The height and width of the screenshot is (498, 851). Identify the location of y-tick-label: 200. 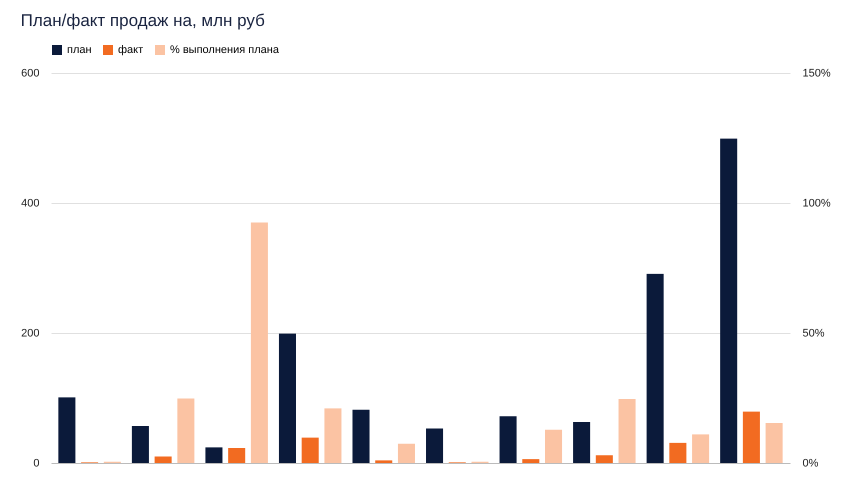
(30, 334).